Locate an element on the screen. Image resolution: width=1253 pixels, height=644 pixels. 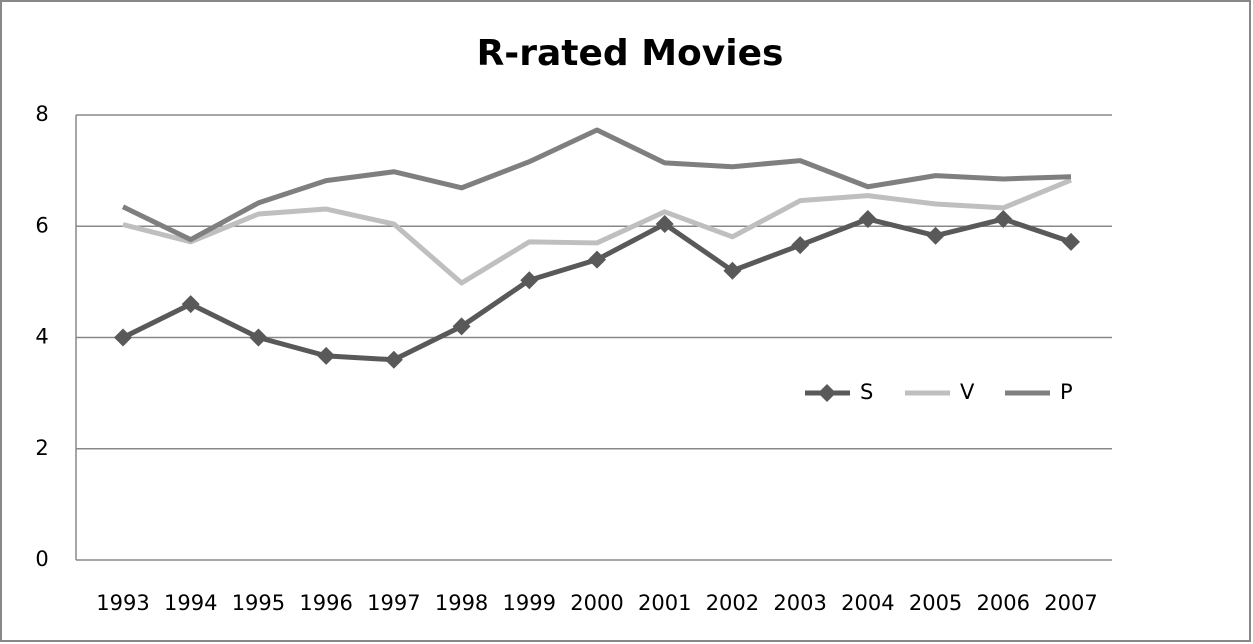
legend-label: V is located at coordinates (967, 392).